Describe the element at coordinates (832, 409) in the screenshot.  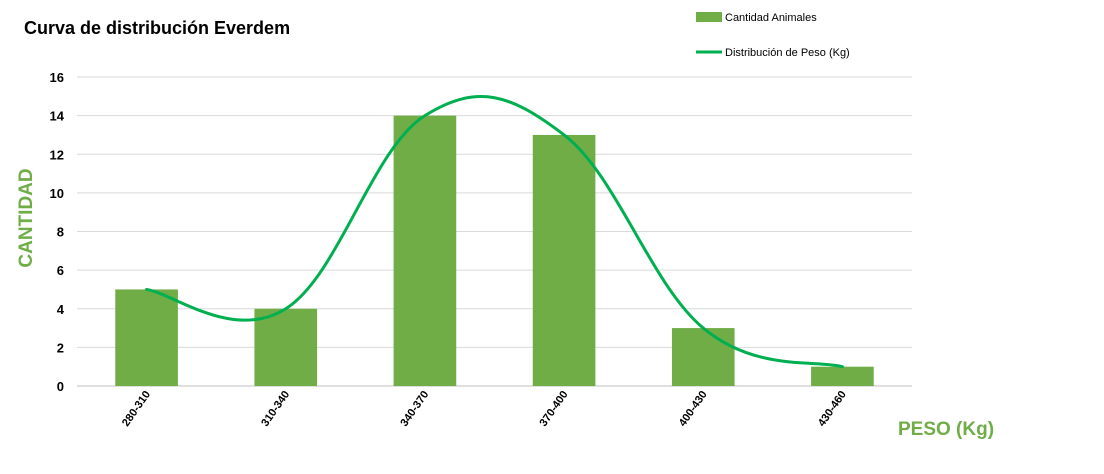
I see `x-tick-label: 430-460` at that location.